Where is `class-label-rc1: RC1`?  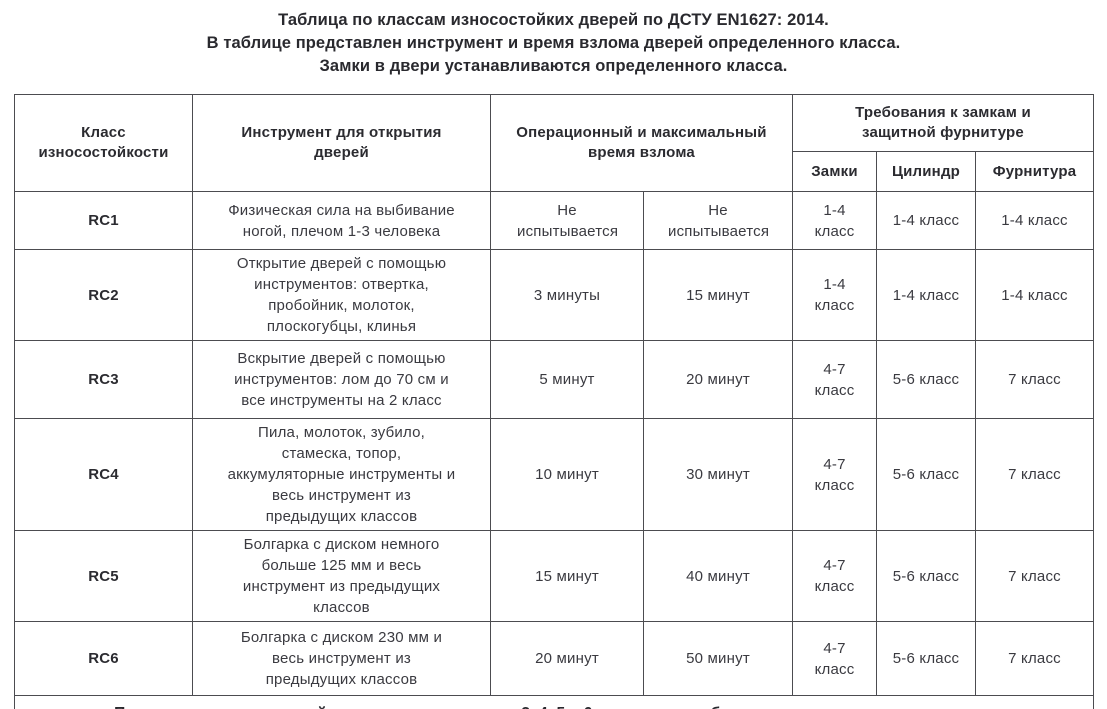 class-label-rc1: RC1 is located at coordinates (103, 220).